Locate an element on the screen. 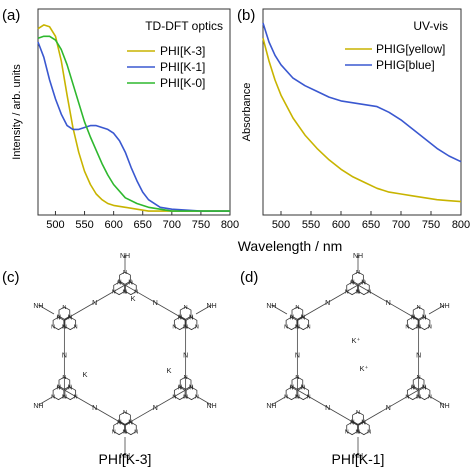 This screenshot has width=474, height=476. panel-b-x-tick-label: 550 is located at coordinates (311, 225).